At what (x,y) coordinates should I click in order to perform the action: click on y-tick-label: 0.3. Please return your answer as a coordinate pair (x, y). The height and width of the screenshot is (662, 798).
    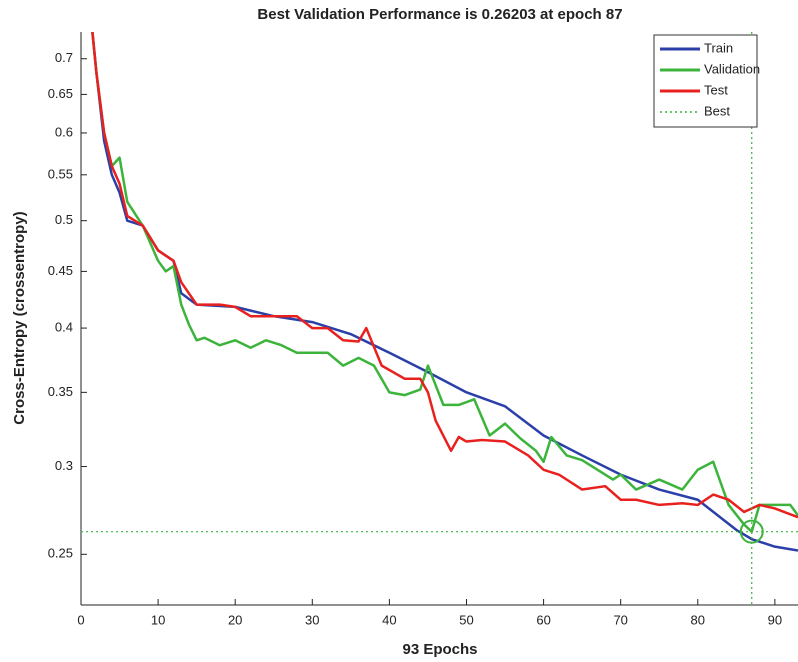
    Looking at the image, I should click on (64, 465).